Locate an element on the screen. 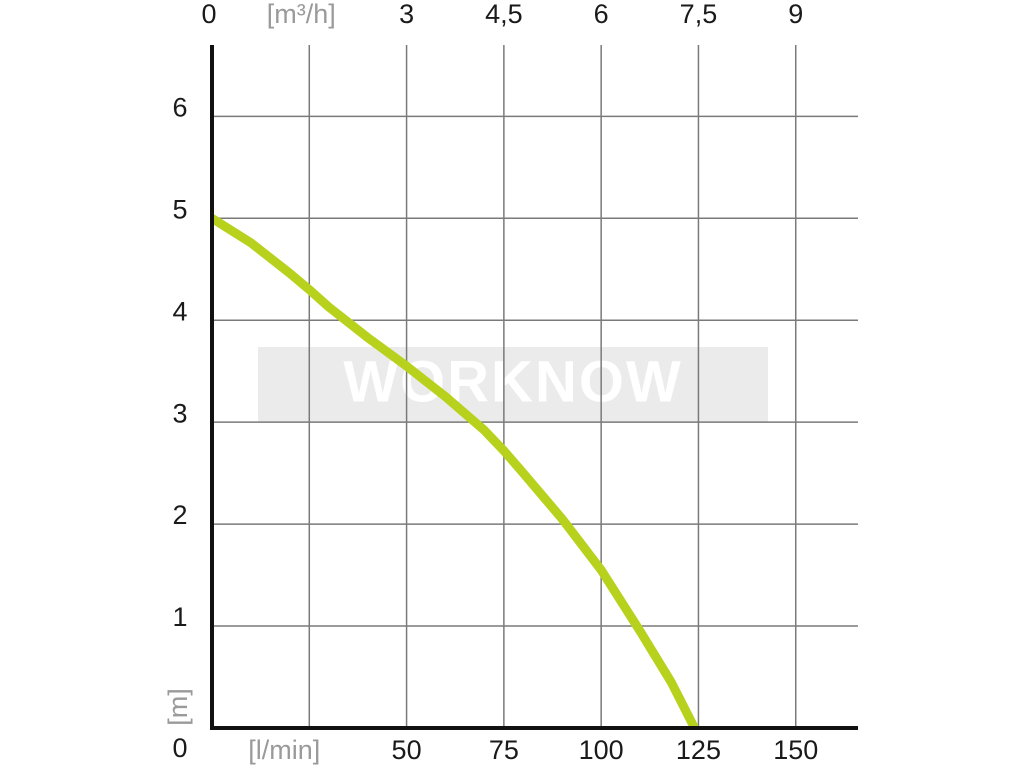 The image size is (1024, 773). x2-tick-label: 3 is located at coordinates (406, 14).